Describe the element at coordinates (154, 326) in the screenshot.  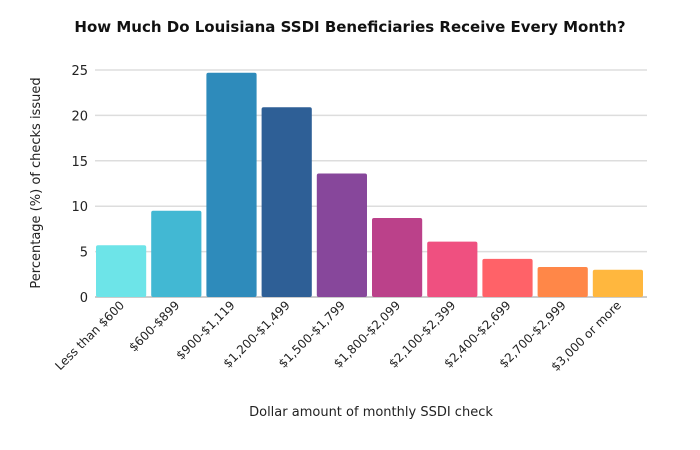
I see `x-tick-label: $600-$899` at that location.